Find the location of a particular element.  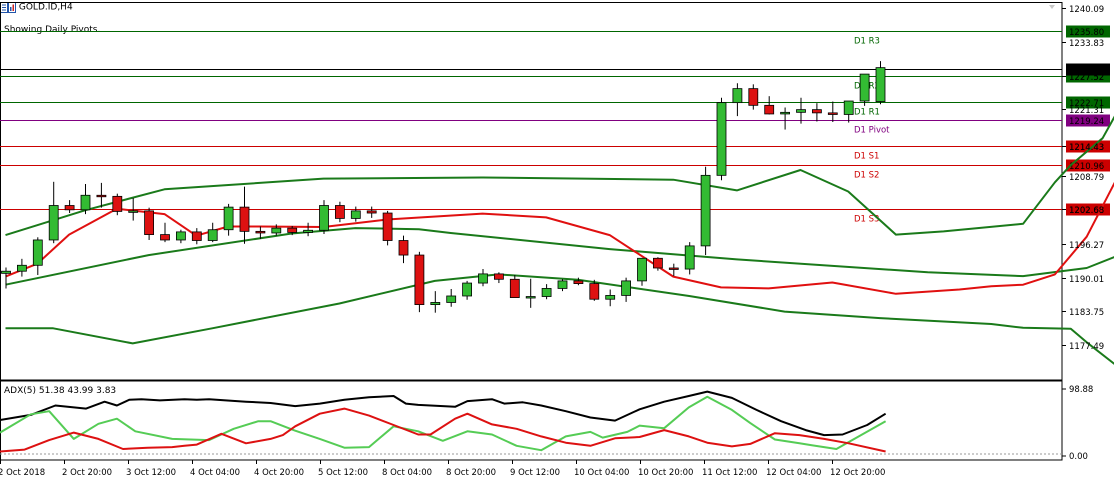

pivot-label-d1-r3: D1 R3 is located at coordinates (867, 42).